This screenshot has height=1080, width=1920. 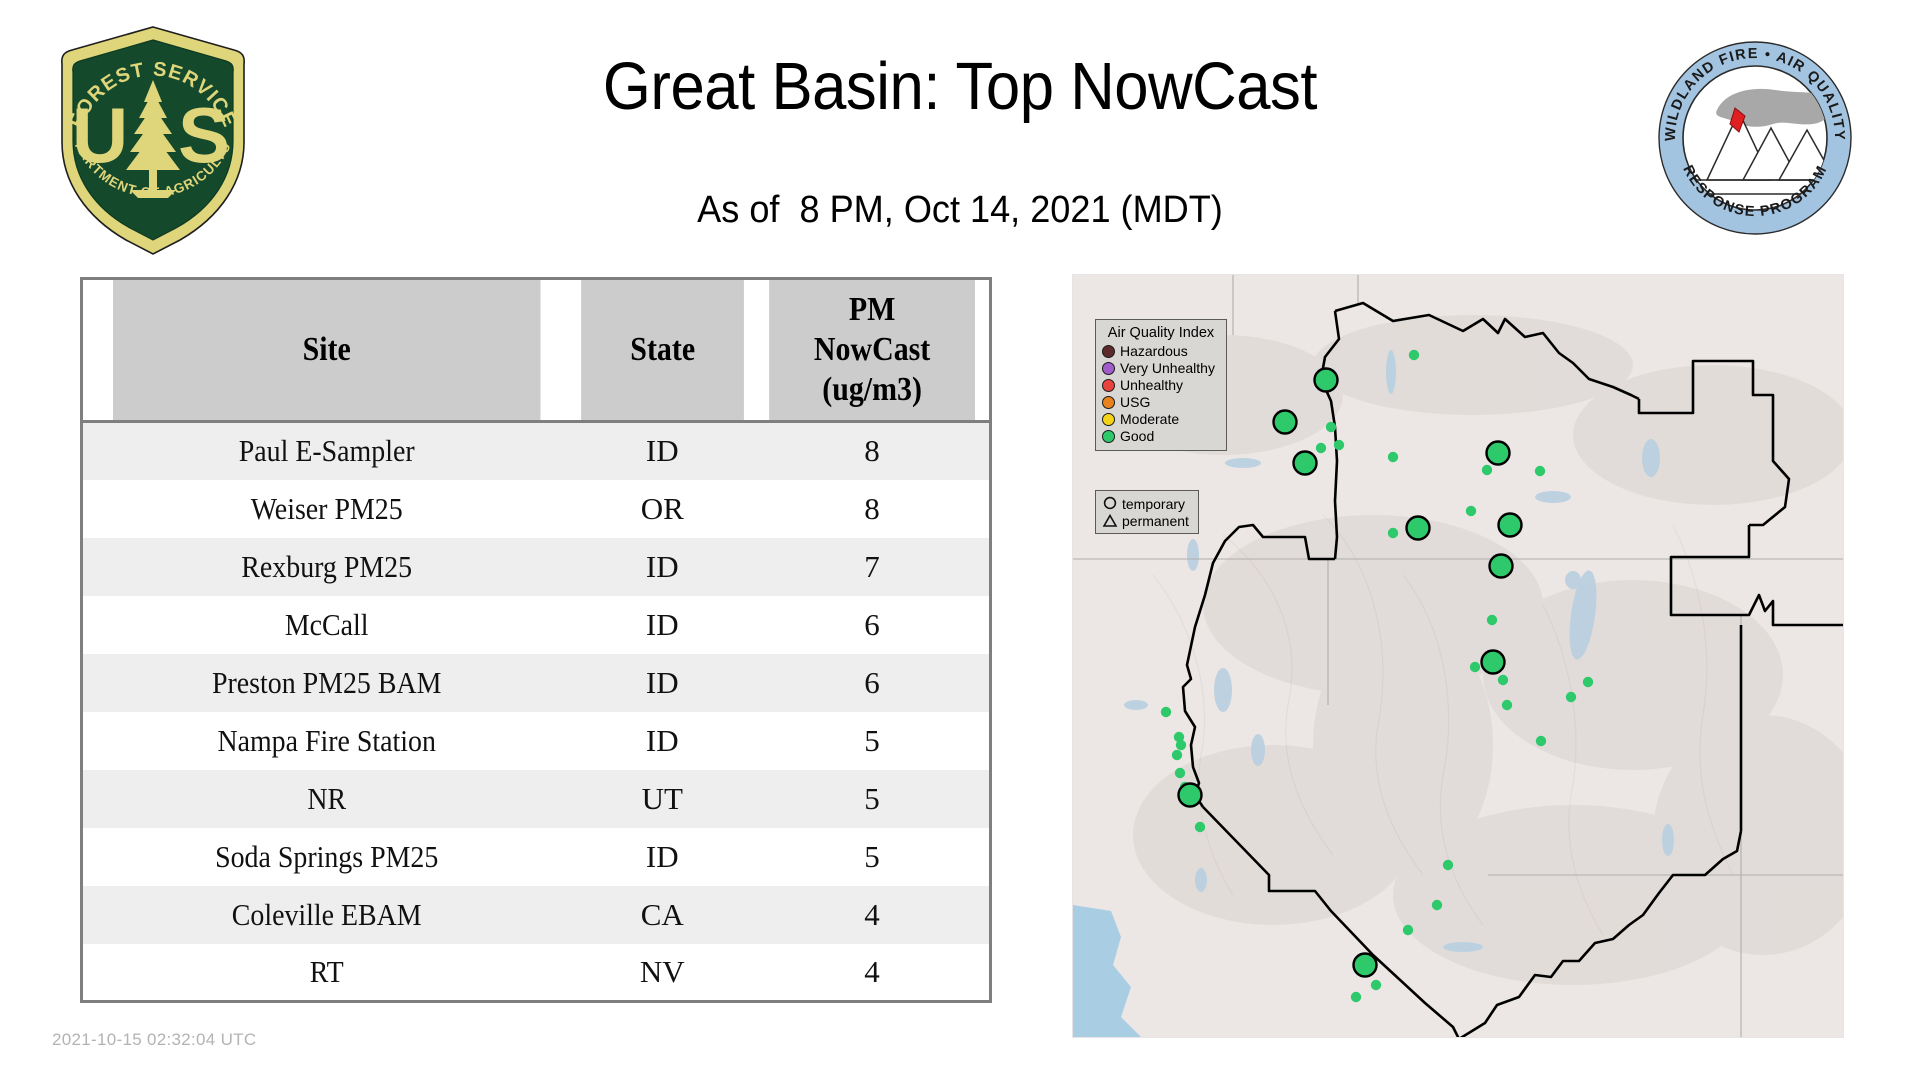 I want to click on table-cell-state: OR, so click(x=662, y=508).